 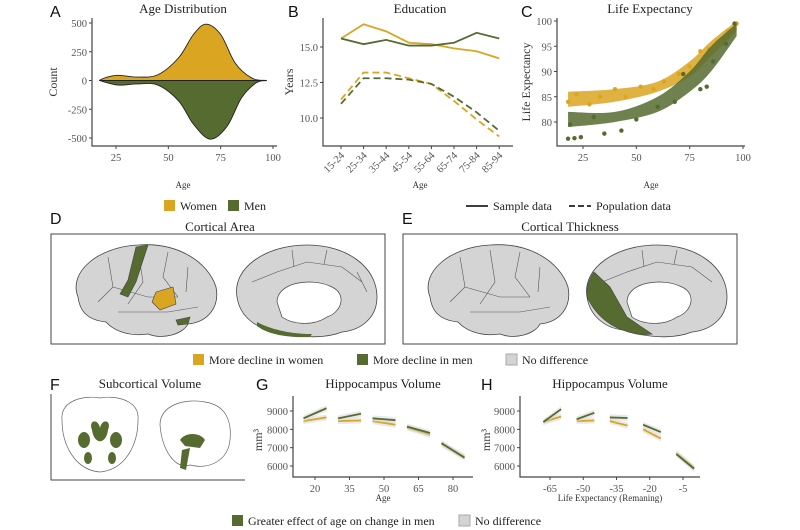 I want to click on chart-a-ytick-label: 0, so click(x=84, y=82).